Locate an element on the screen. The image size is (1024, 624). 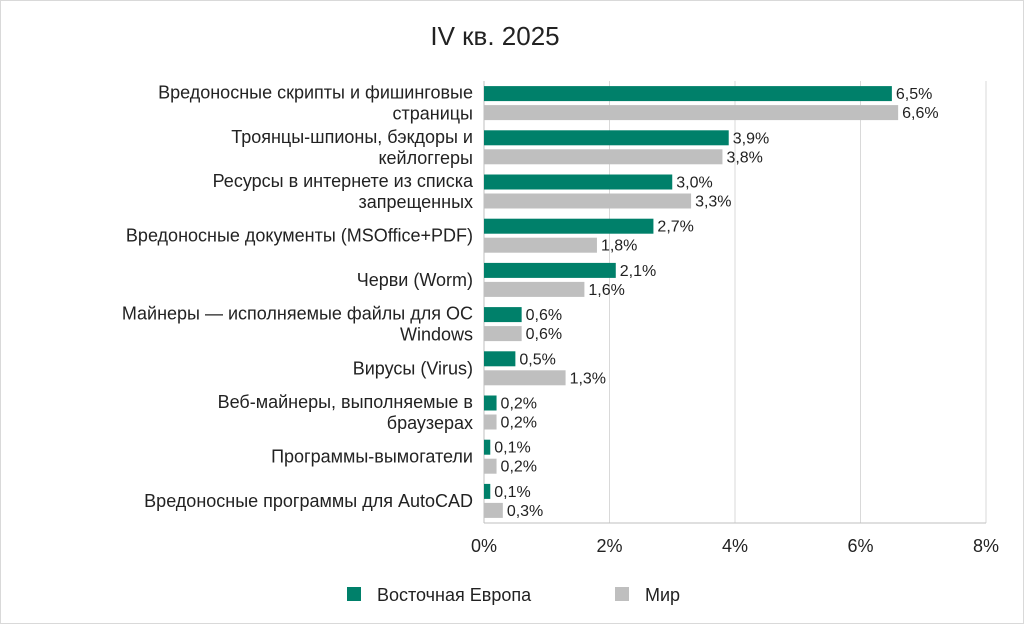
category-label: Троянцы-шпионы, бэкдоры и кейлоггеры is located at coordinates (352, 147).